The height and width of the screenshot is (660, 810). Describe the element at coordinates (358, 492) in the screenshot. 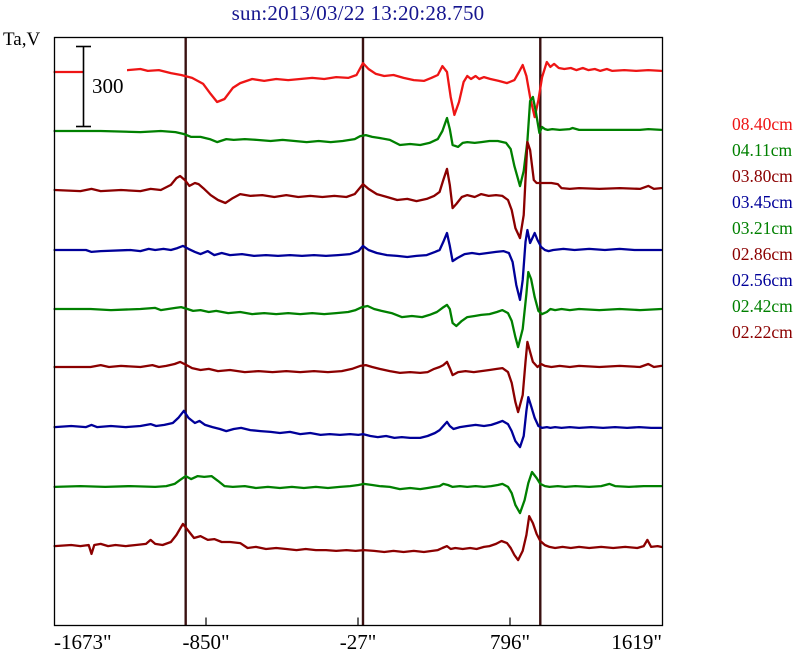

I see `scan-trace-02.42cm` at that location.